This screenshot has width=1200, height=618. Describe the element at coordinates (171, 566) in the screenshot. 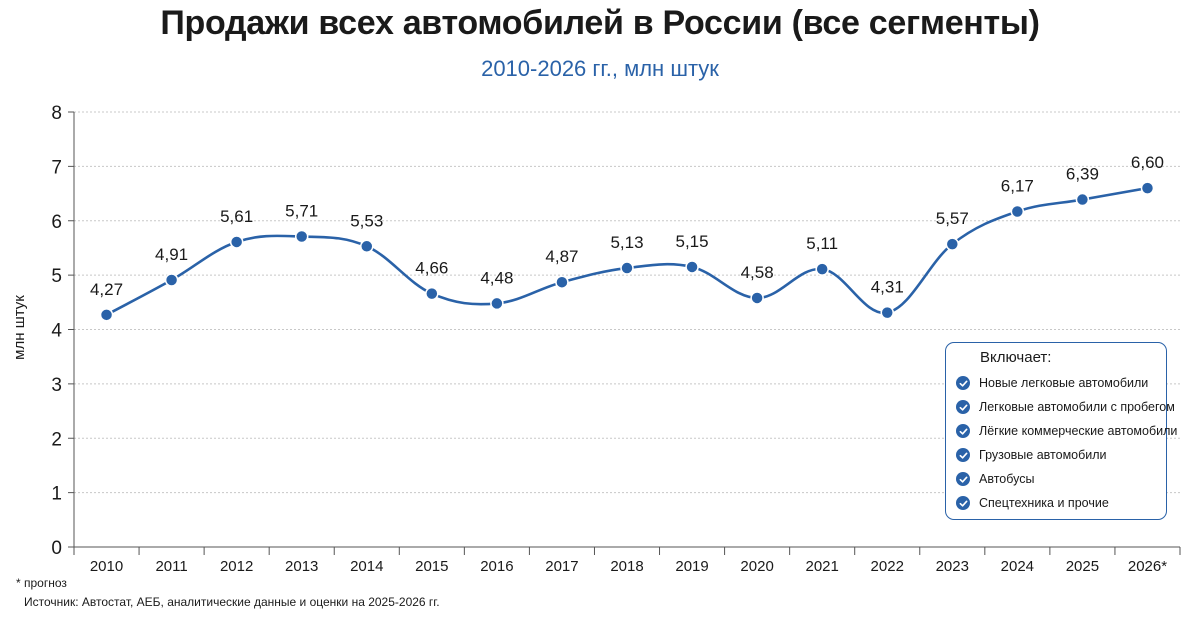

I see `x-tick-label: 2011` at that location.